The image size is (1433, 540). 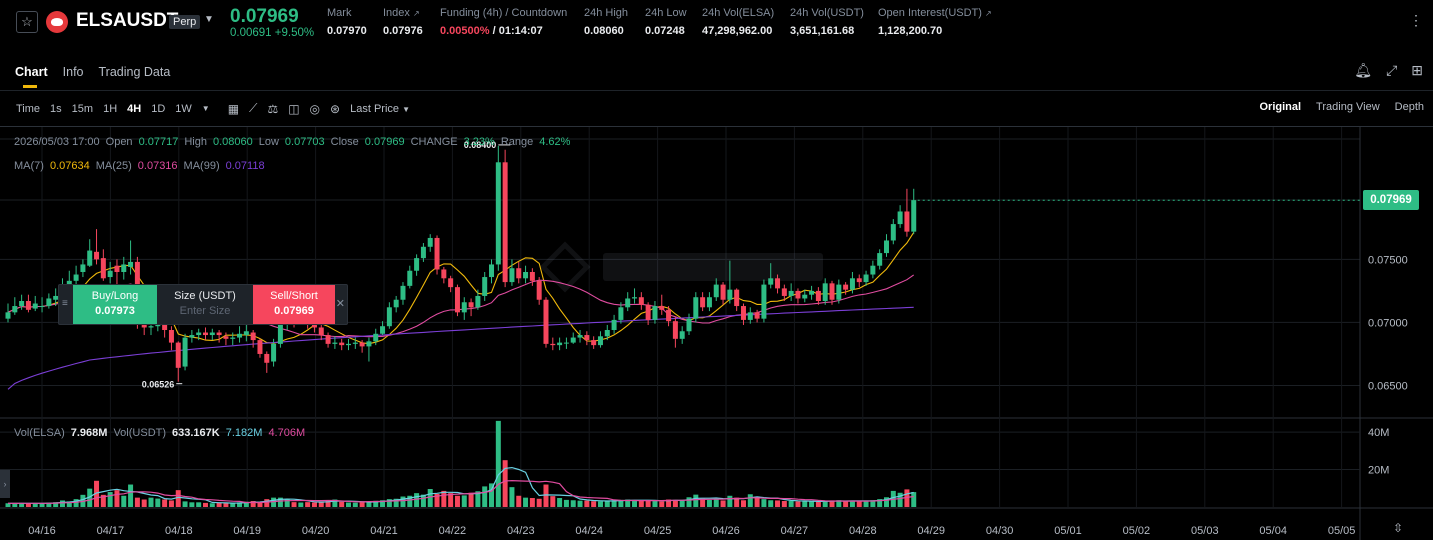 What do you see at coordinates (403, 22) in the screenshot?
I see `stat-index: Index ↗ 0.07976` at bounding box center [403, 22].